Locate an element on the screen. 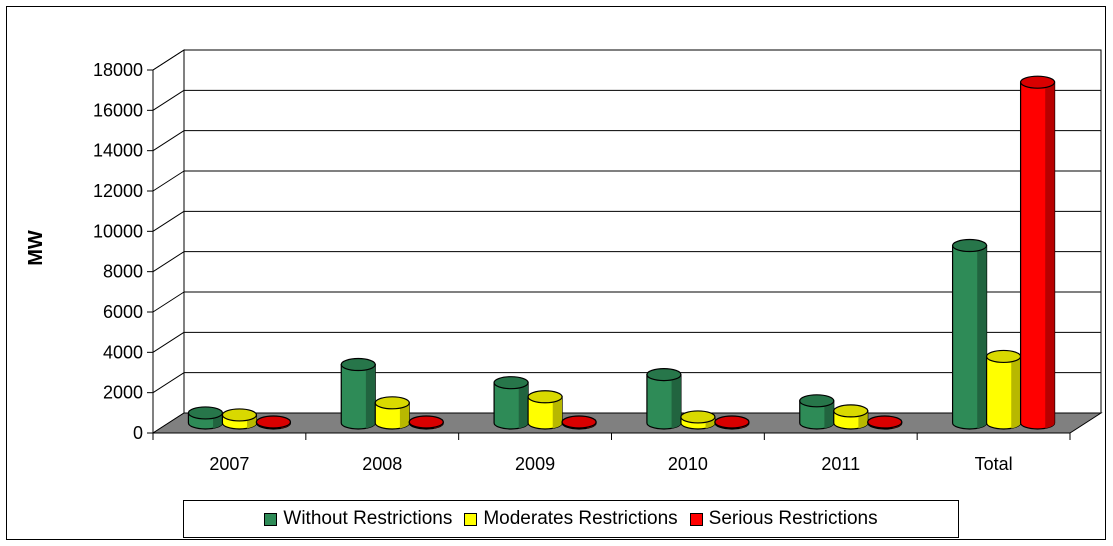 The height and width of the screenshot is (546, 1113). y-tick-label: 18000 is located at coordinates (118, 70).